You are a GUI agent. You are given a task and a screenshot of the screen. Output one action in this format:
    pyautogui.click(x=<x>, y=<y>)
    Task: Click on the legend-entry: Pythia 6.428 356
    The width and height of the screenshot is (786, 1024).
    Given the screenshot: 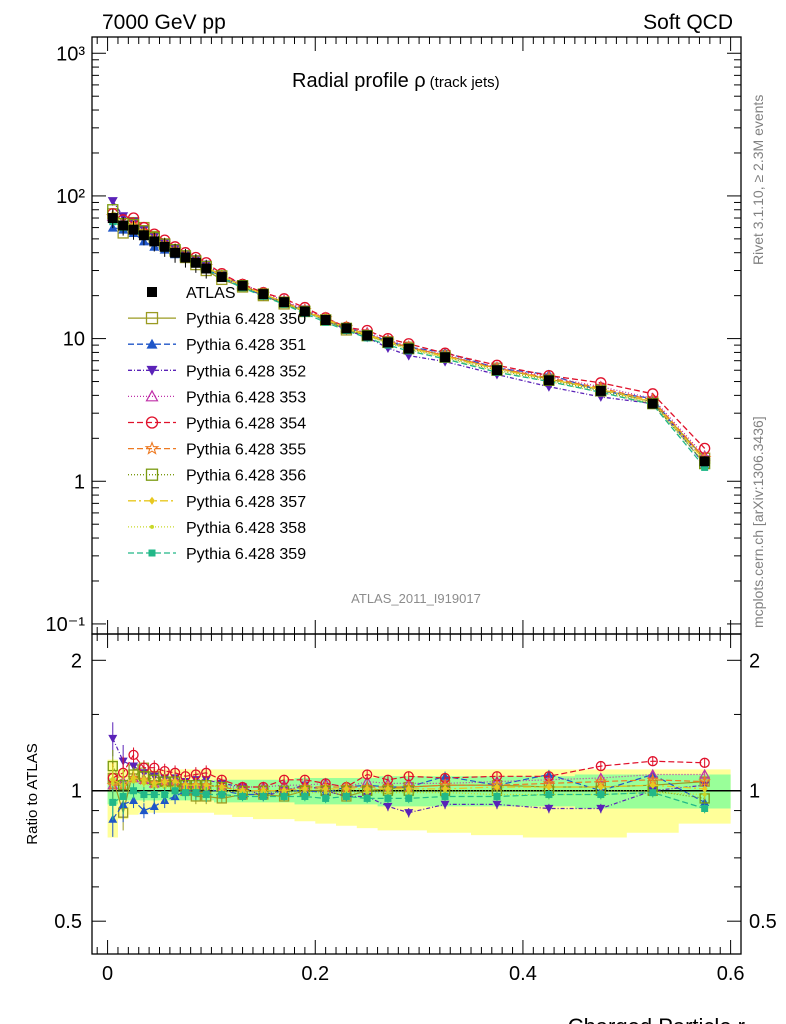 What is the action you would take?
    pyautogui.click(x=217, y=476)
    